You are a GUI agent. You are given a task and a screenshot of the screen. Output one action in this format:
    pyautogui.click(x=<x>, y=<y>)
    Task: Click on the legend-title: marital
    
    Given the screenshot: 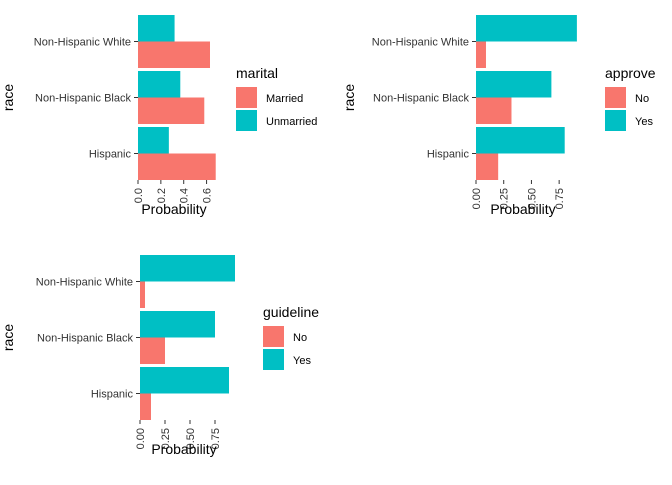 What is the action you would take?
    pyautogui.click(x=257, y=73)
    